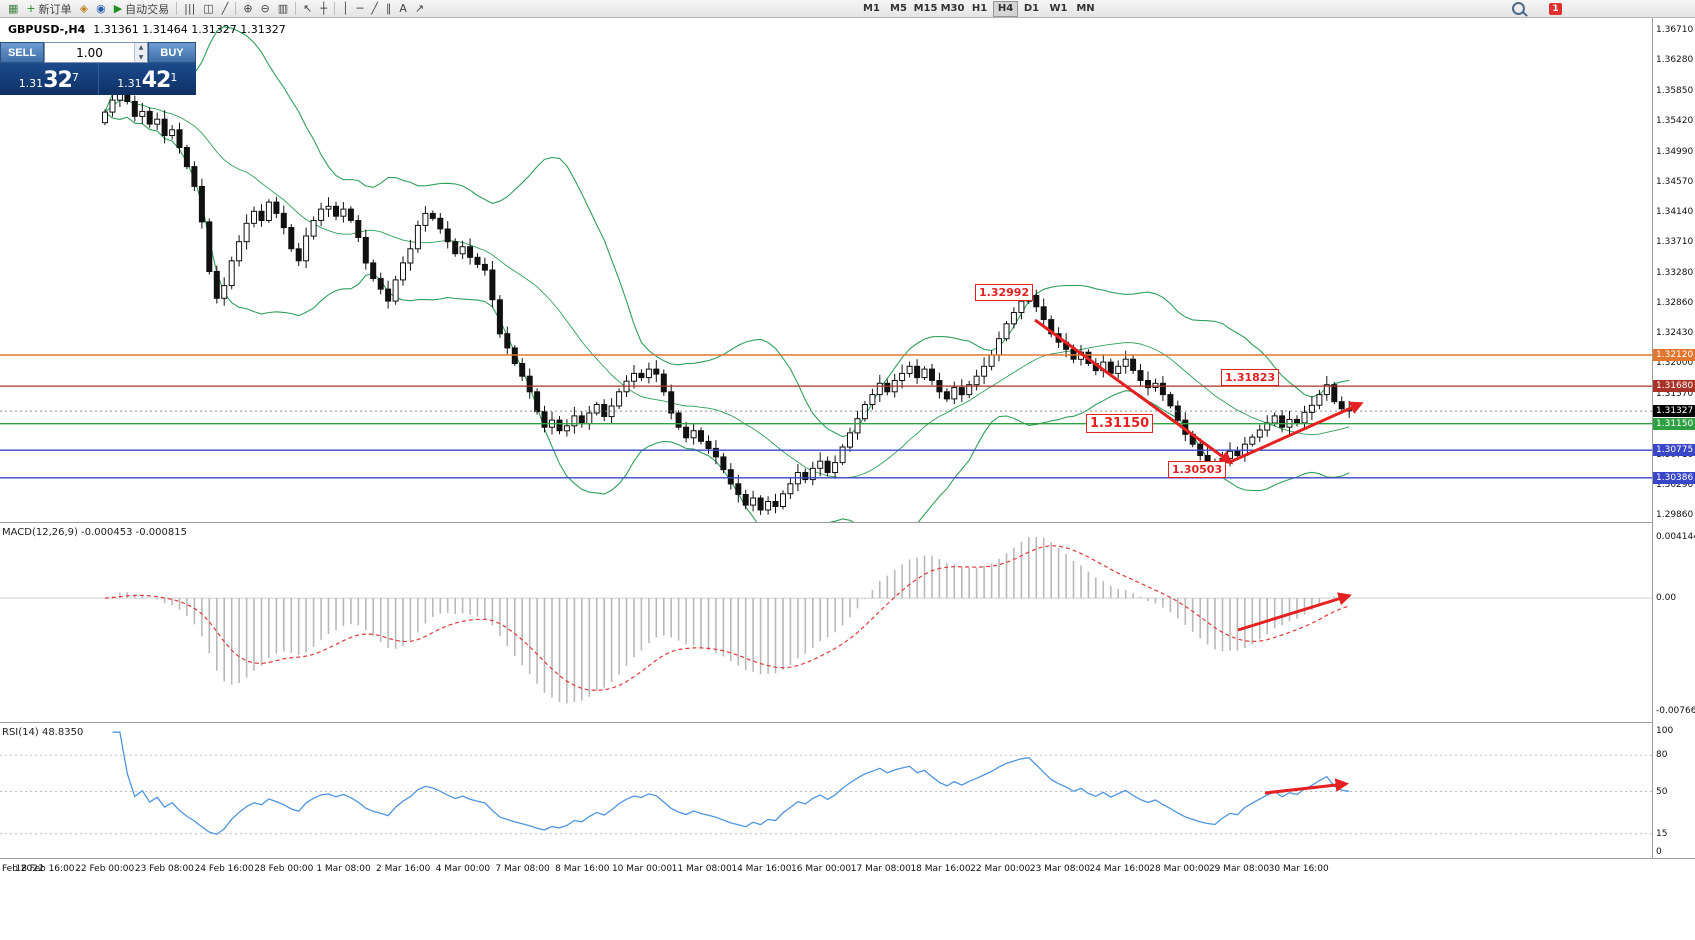 This screenshot has width=1695, height=940. I want to click on macd-indicator-label: MACD(12,26,9) -0.000453 -0.000815, so click(94, 532).